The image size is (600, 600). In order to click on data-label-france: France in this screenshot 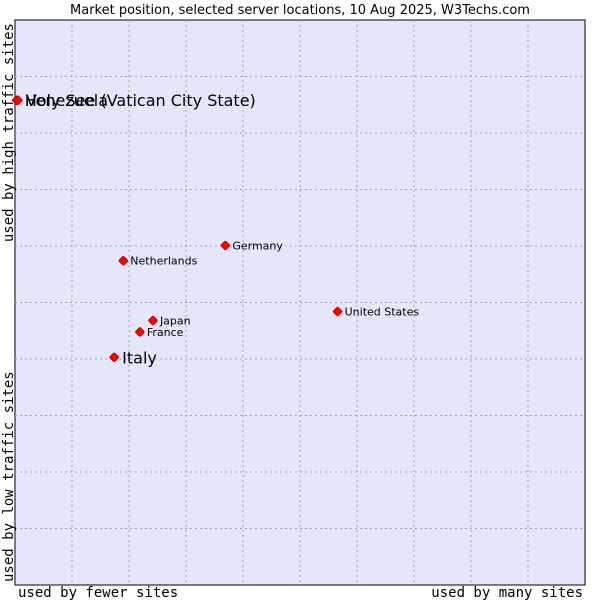, I will do `click(165, 332)`.